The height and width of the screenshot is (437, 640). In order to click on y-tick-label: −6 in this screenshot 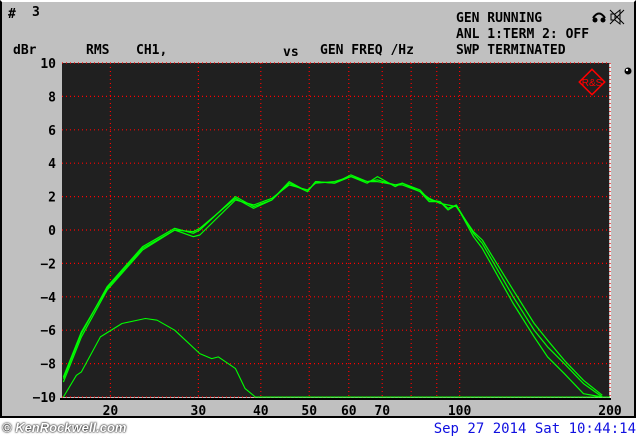, I will do `click(48, 331)`.